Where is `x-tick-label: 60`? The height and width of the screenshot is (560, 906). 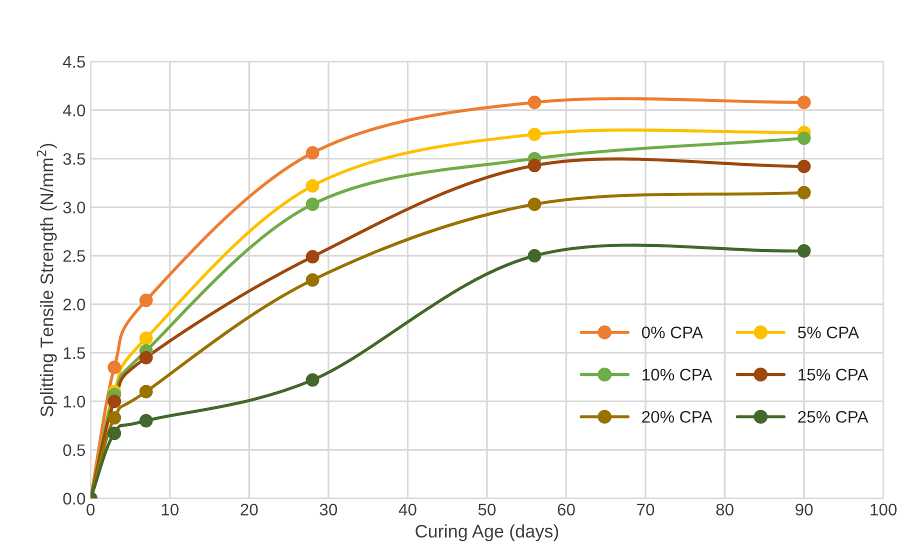 x-tick-label: 60 is located at coordinates (566, 510).